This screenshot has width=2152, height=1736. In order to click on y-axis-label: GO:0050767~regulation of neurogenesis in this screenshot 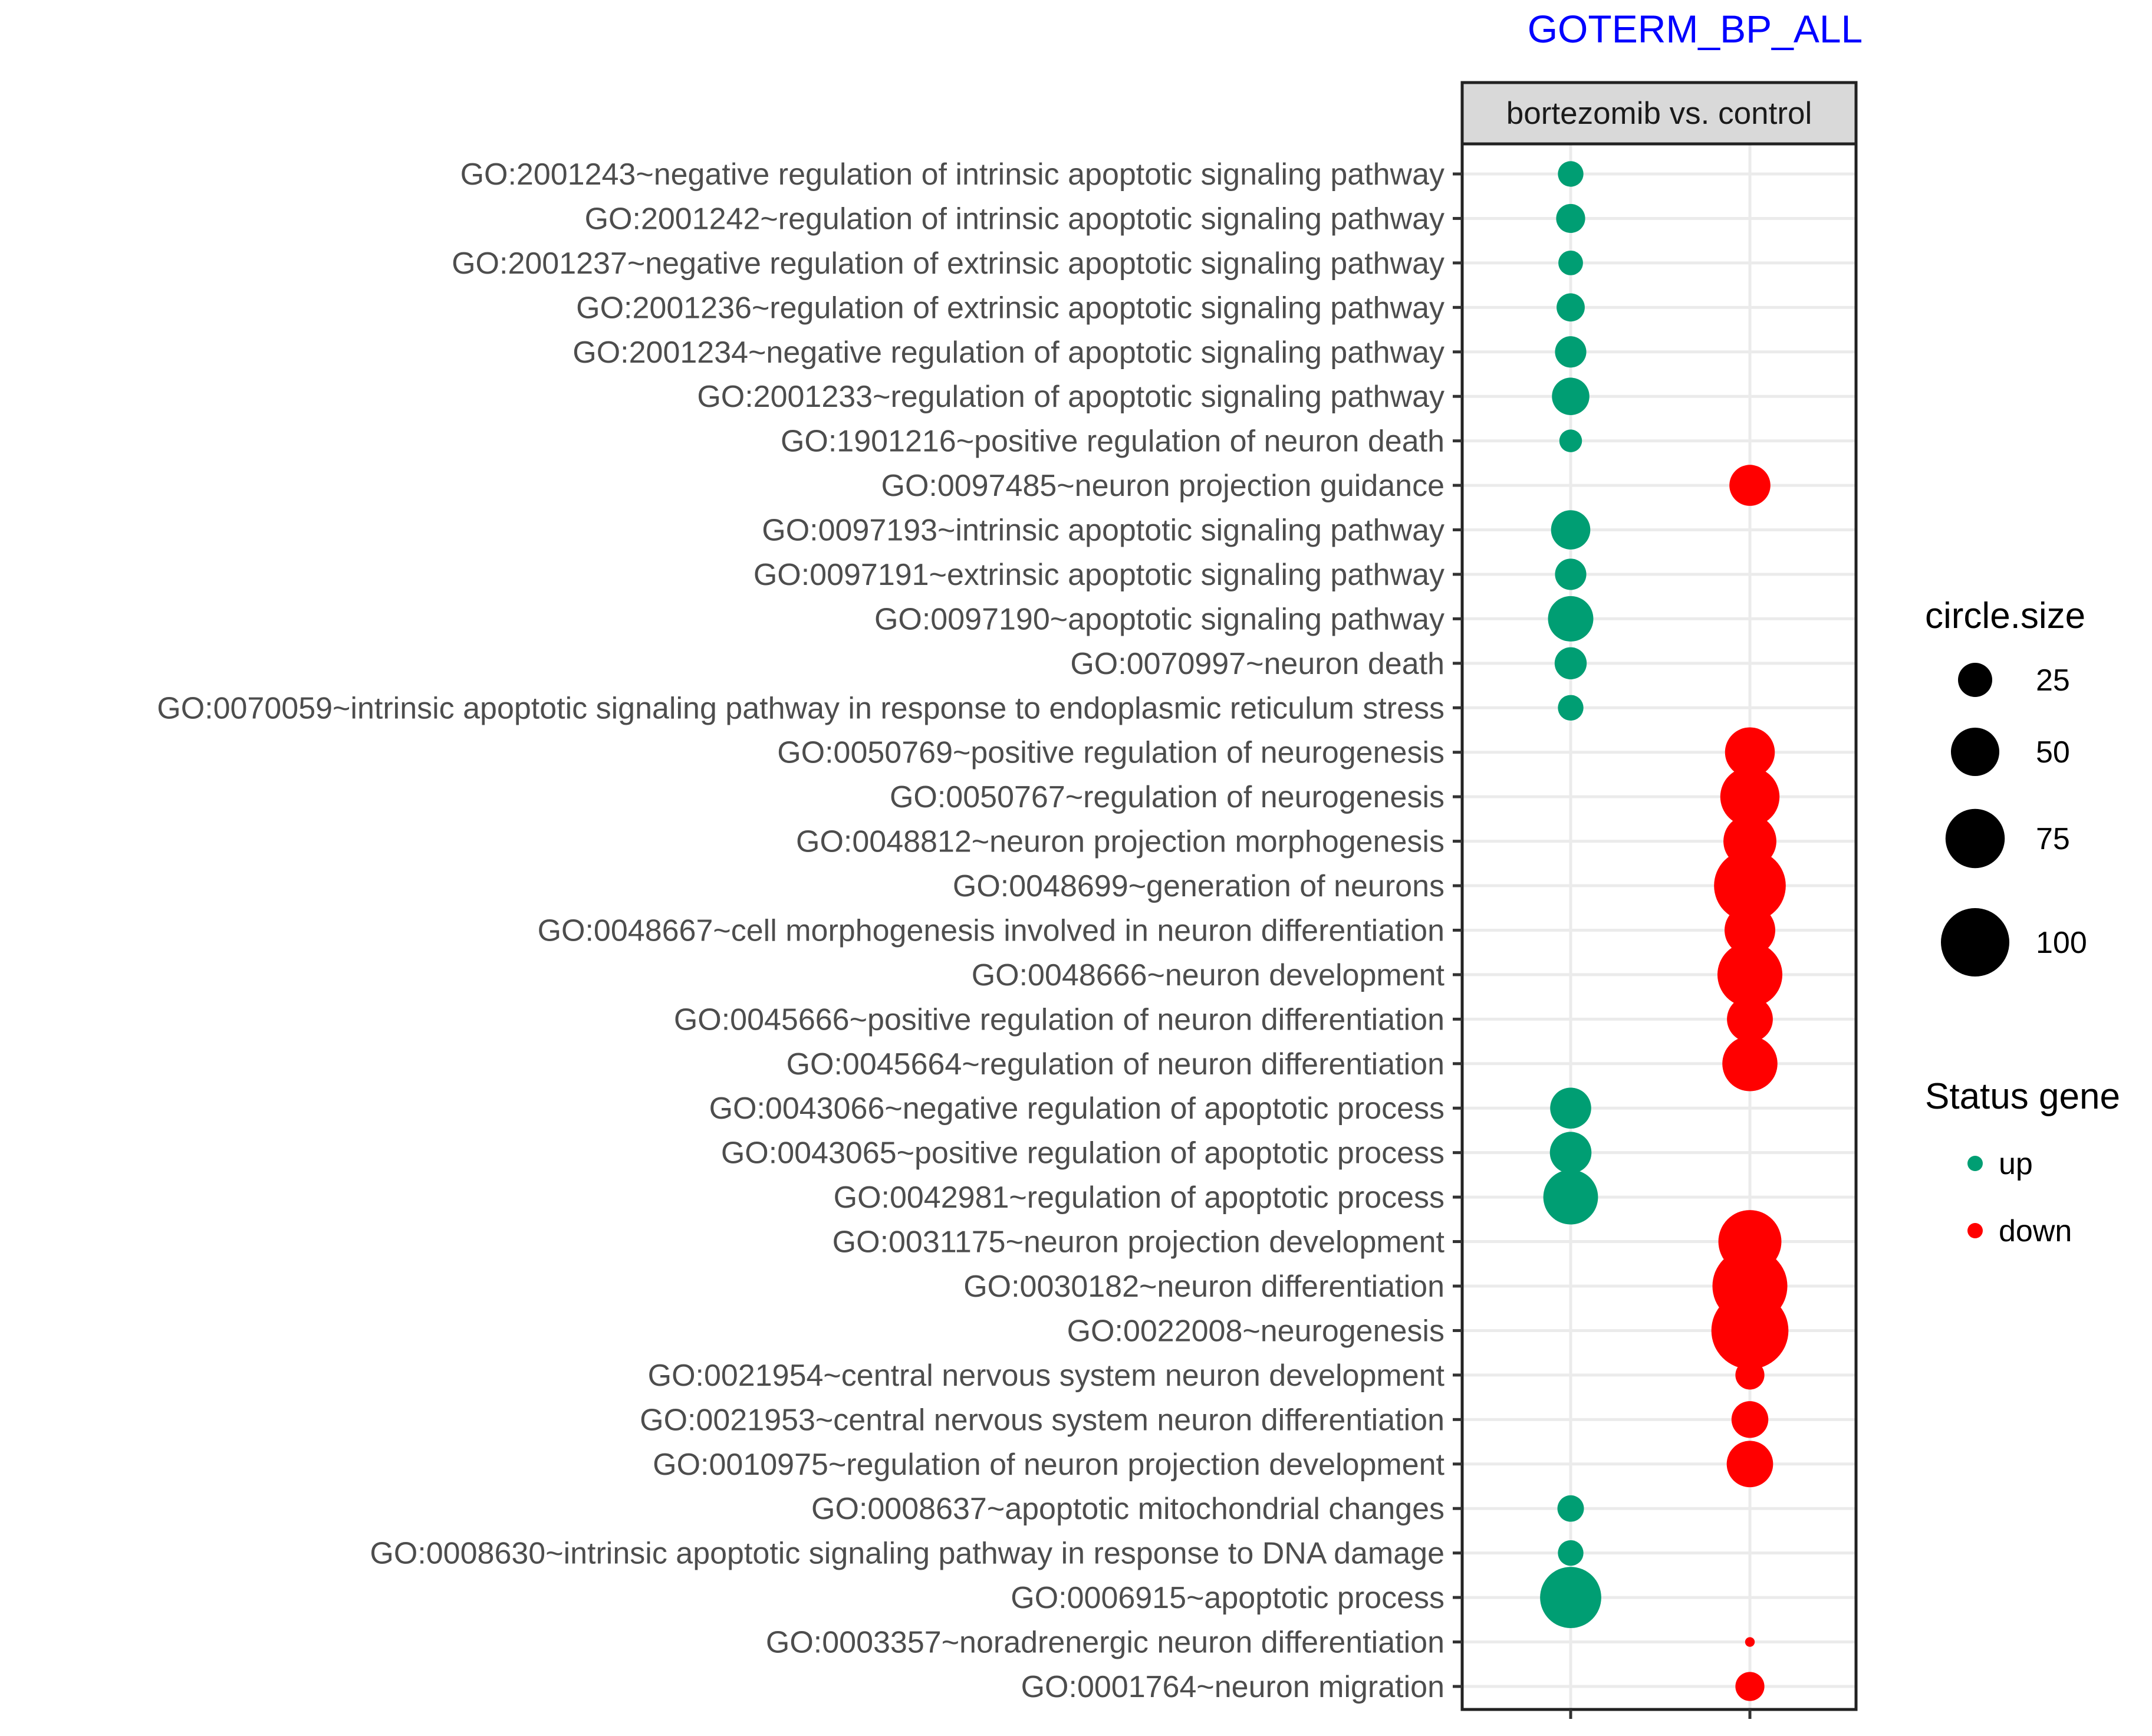, I will do `click(1167, 797)`.